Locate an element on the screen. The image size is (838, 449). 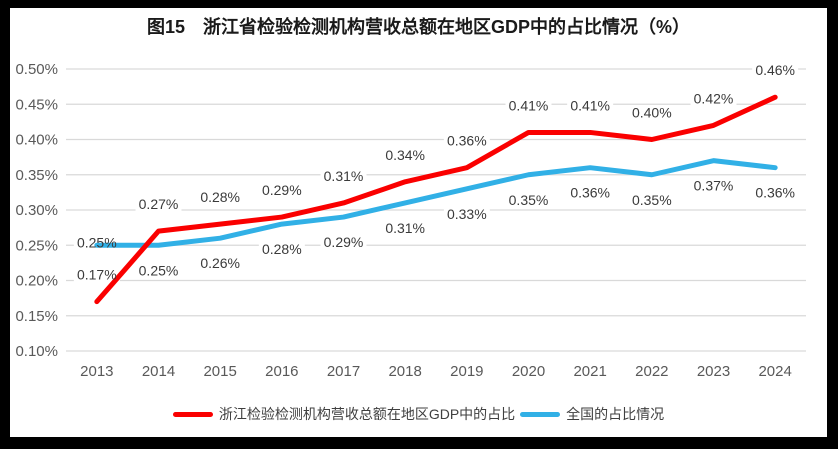
data-label: 0.26% is located at coordinates (220, 263).